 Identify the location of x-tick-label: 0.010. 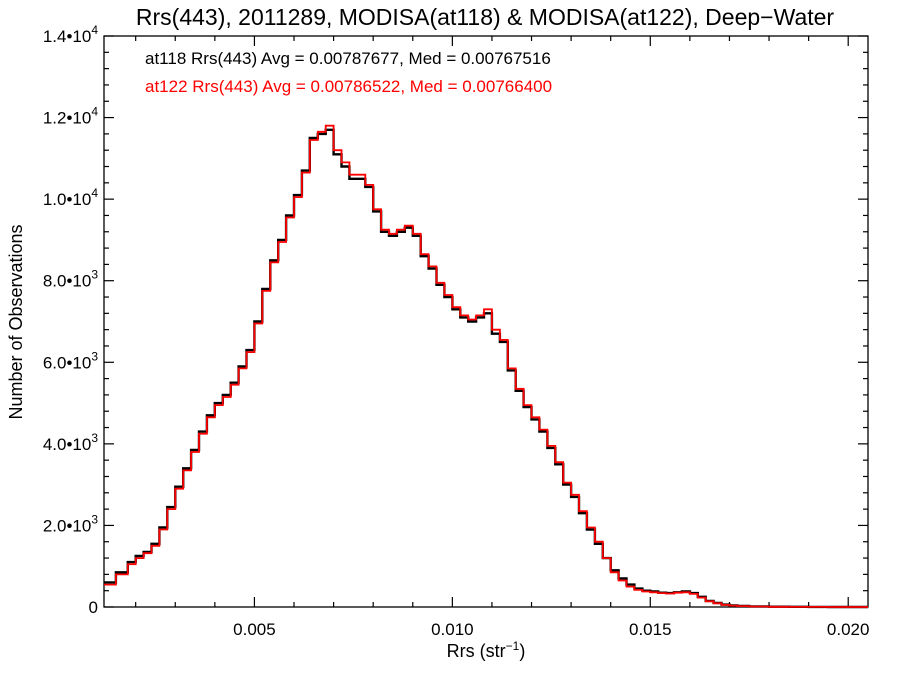
(452, 629).